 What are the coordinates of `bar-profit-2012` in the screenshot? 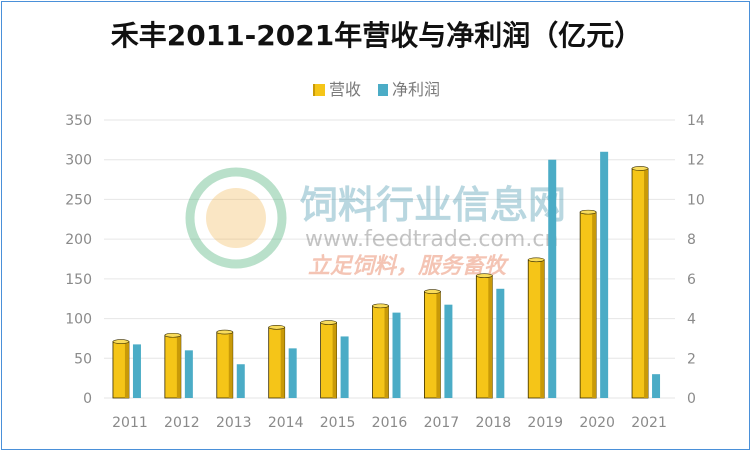 It's located at (188, 374).